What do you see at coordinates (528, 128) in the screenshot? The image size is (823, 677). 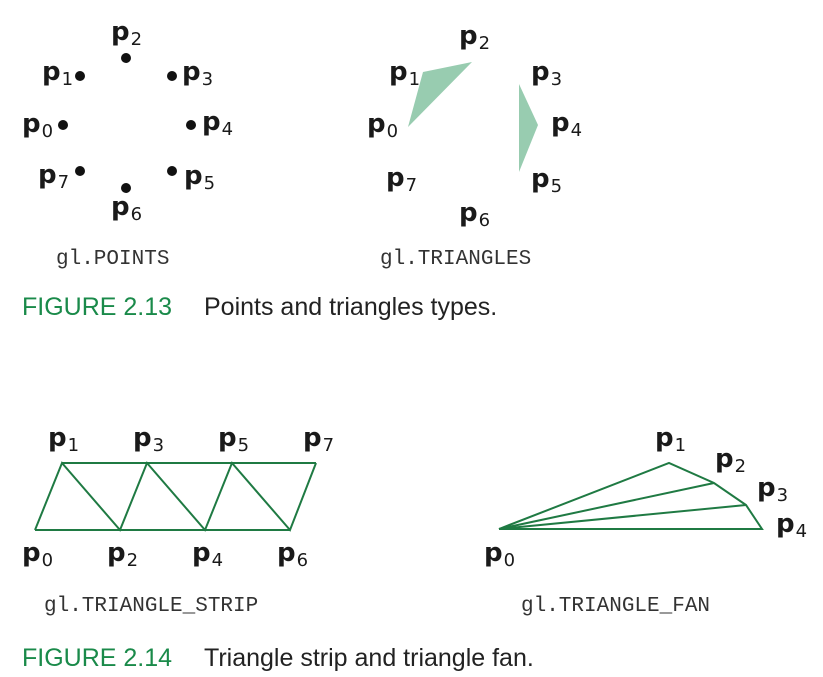 I see `triangle-p3-p4-p5` at bounding box center [528, 128].